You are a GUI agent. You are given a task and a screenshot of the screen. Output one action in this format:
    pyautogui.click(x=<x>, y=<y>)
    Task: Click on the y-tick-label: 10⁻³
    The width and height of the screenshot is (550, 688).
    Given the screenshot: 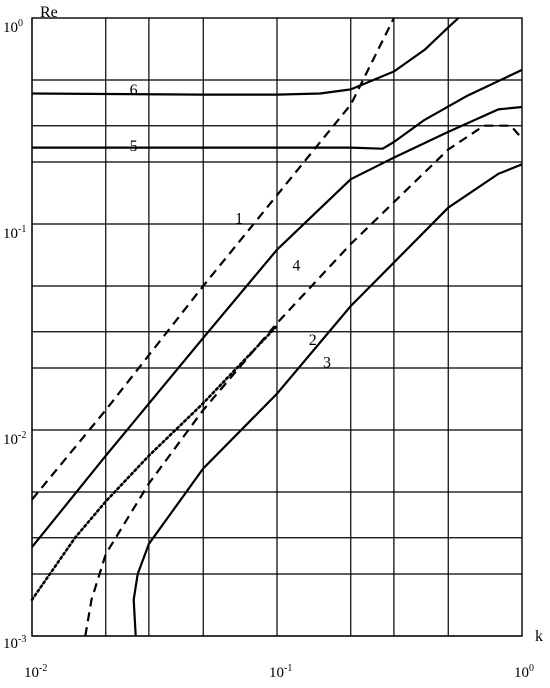 What is the action you would take?
    pyautogui.click(x=14, y=643)
    